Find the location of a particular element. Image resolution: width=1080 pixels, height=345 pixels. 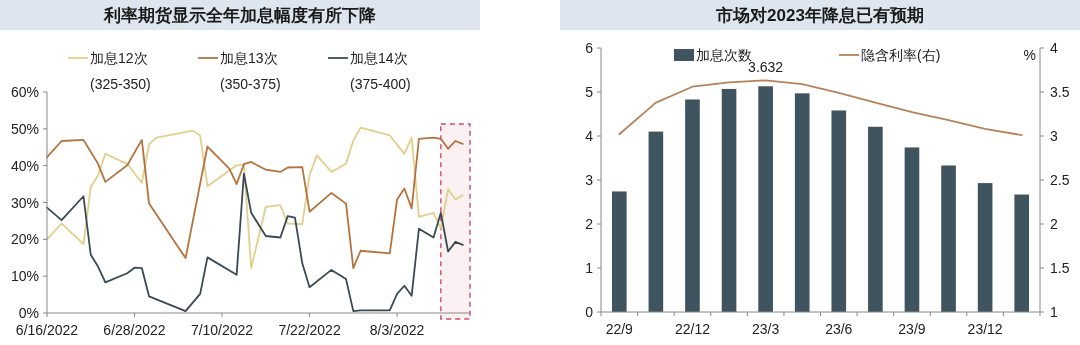

line-series is located at coordinates (820, 108).